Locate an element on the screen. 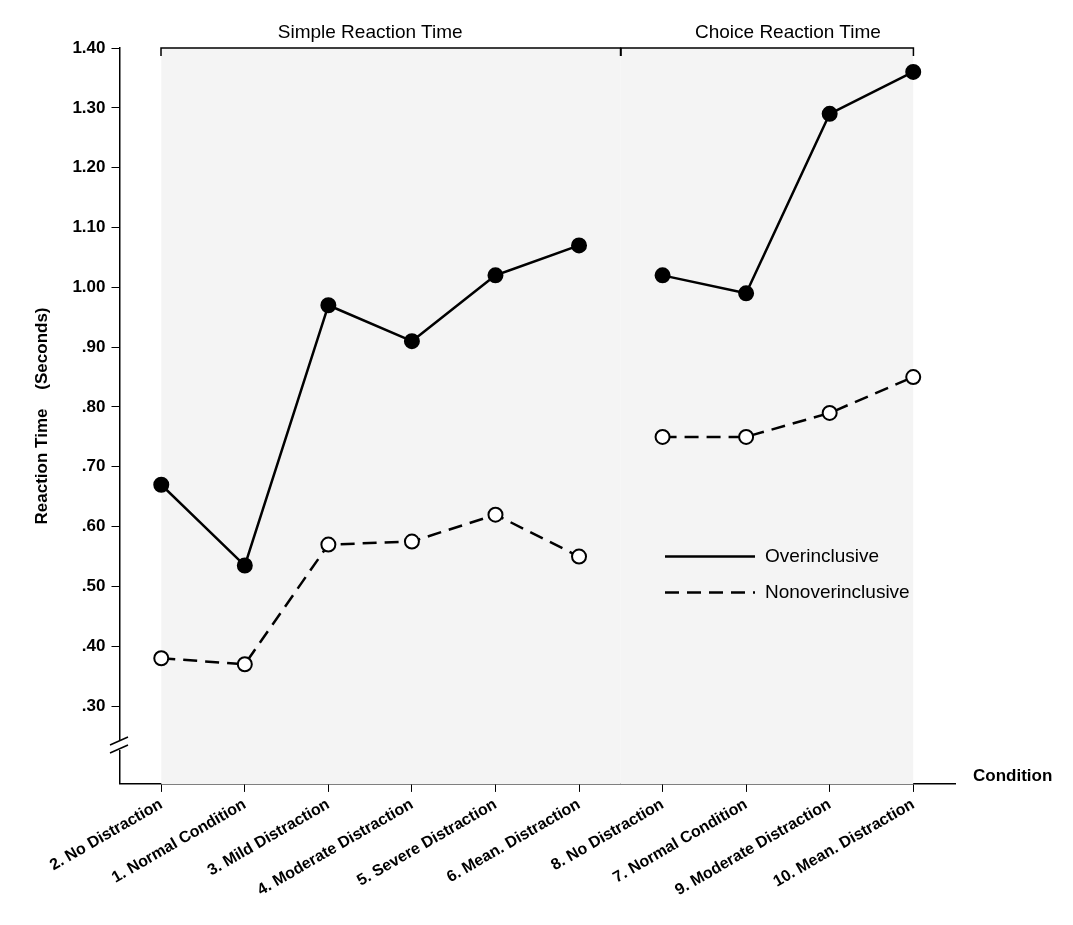 The width and height of the screenshot is (1073, 925). y-tick-label: .90 is located at coordinates (93, 346).